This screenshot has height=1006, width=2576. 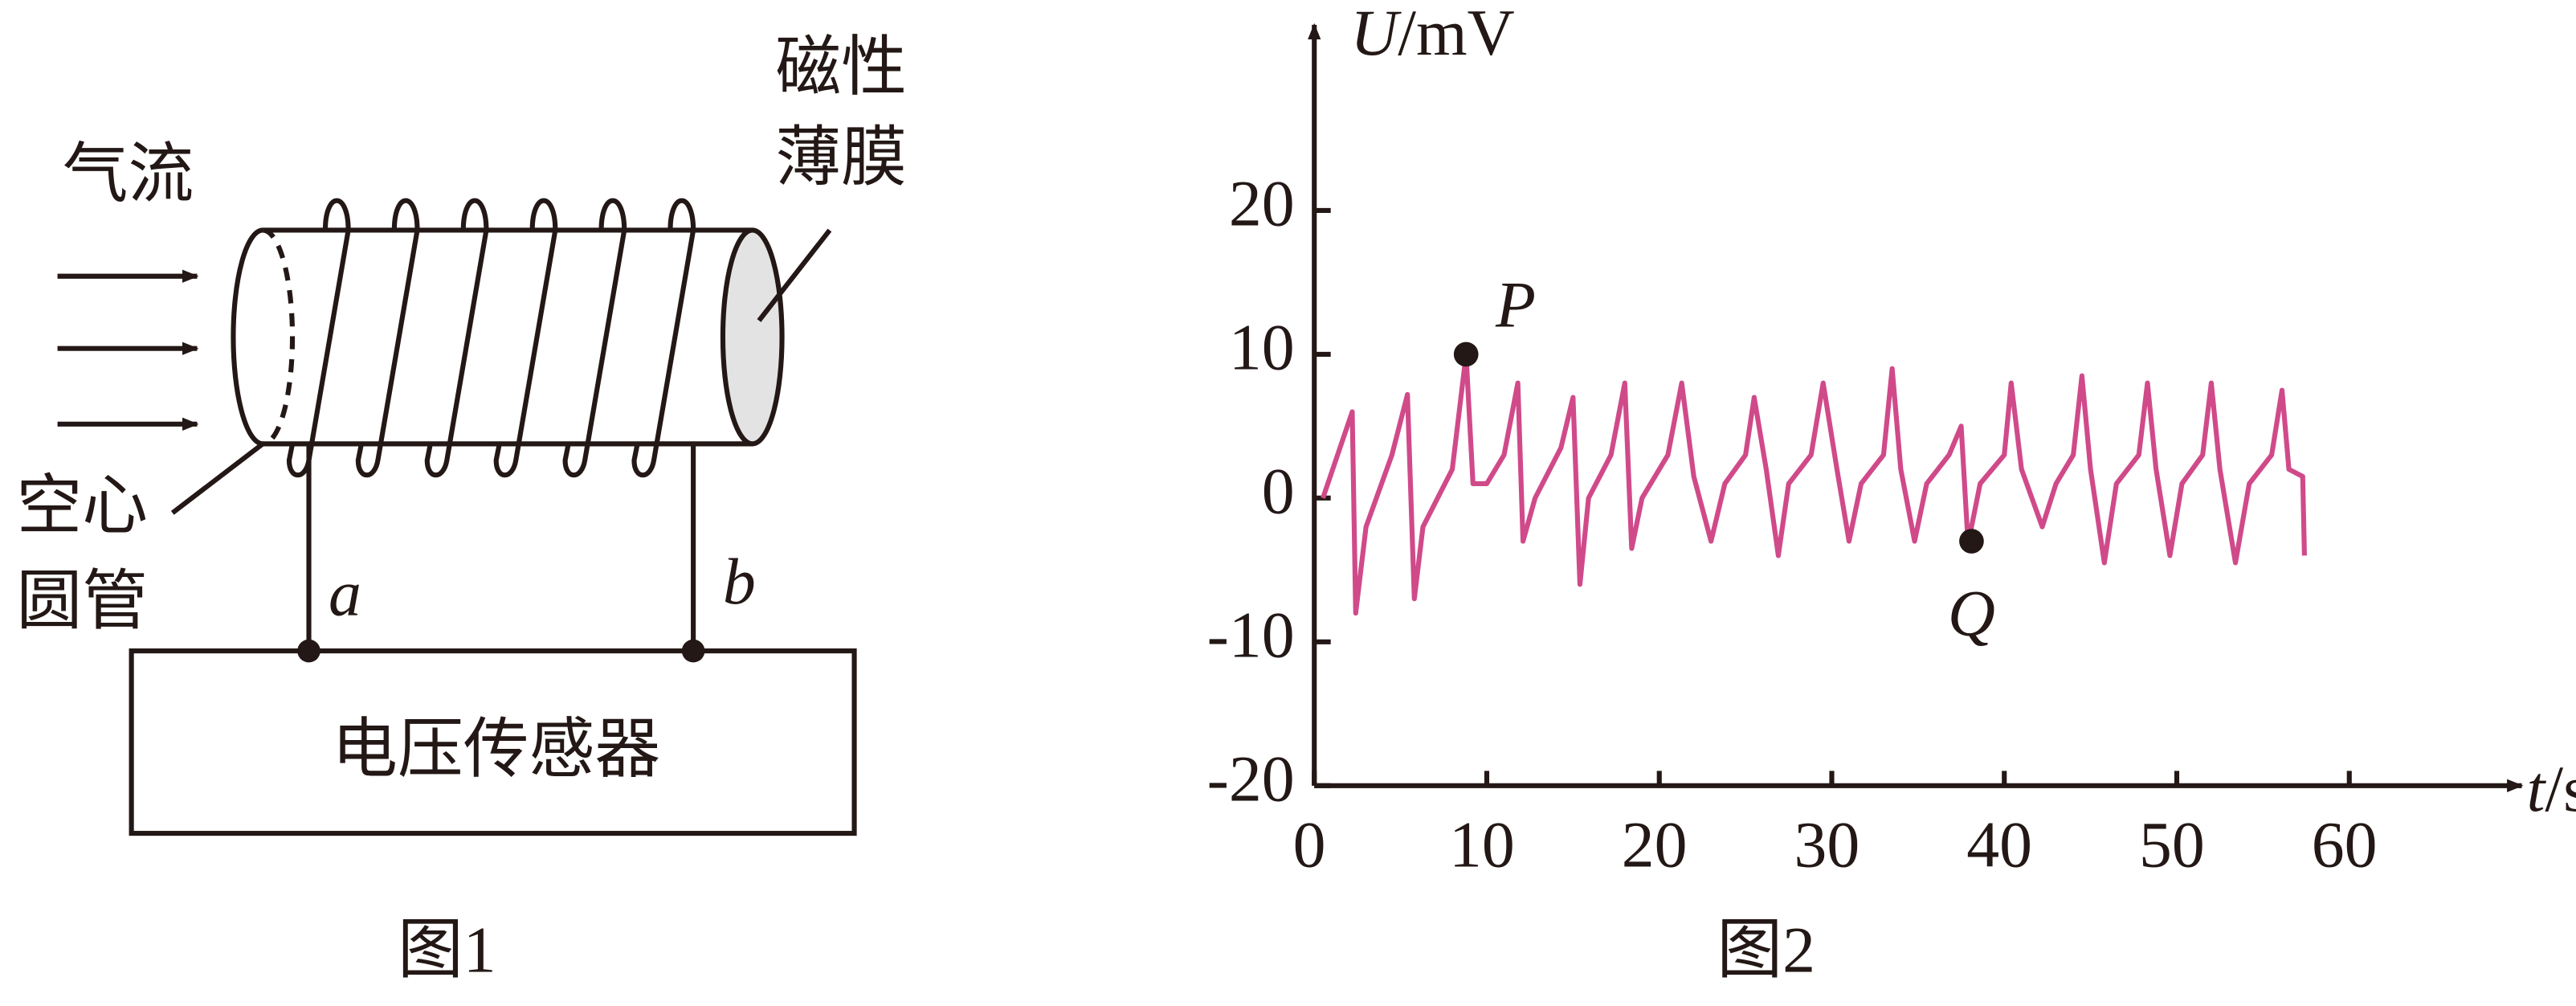 What do you see at coordinates (1655, 844) in the screenshot?
I see `x-tick-label: 20` at bounding box center [1655, 844].